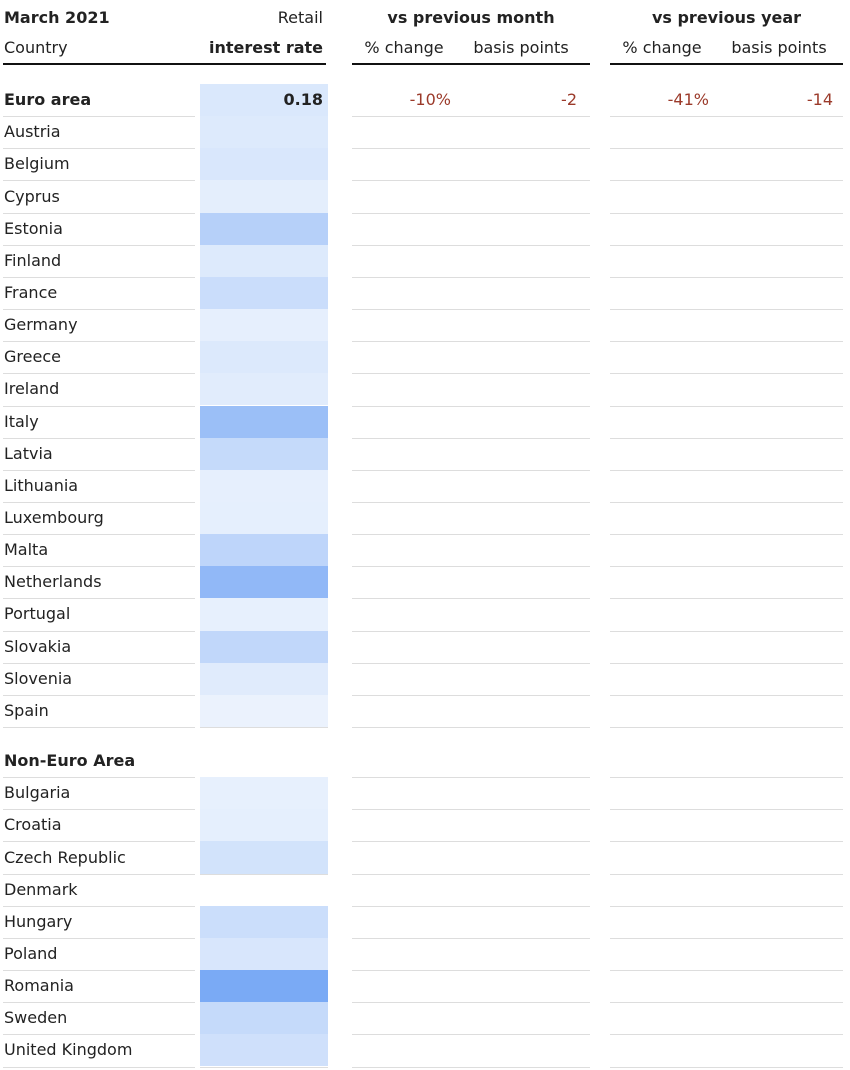 This screenshot has height=1070, width=850. What do you see at coordinates (726, 17) in the screenshot?
I see `year-header: vs previous year` at bounding box center [726, 17].